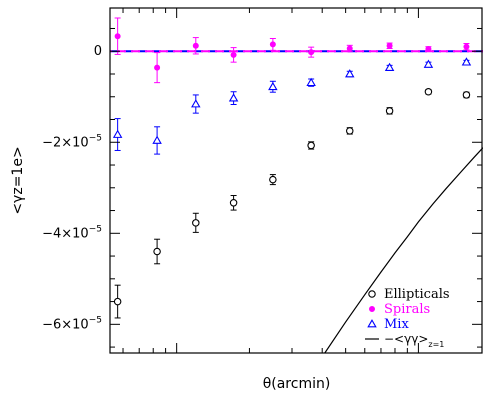 Image resolution: width=483 pixels, height=393 pixels. What do you see at coordinates (292, 50) in the screenshot?
I see `series-spirals` at bounding box center [292, 50].